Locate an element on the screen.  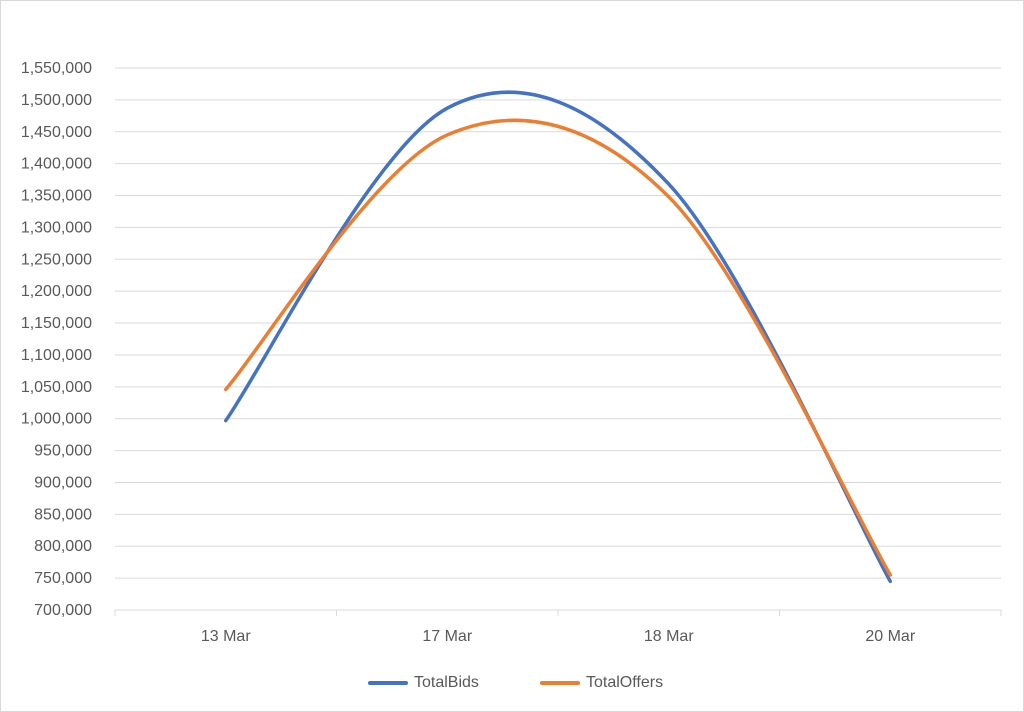
legend-swatch-totalbids is located at coordinates (388, 683).